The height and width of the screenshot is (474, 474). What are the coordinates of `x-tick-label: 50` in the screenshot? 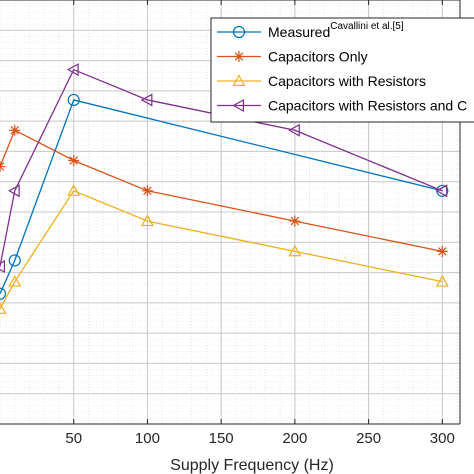 It's located at (73, 438).